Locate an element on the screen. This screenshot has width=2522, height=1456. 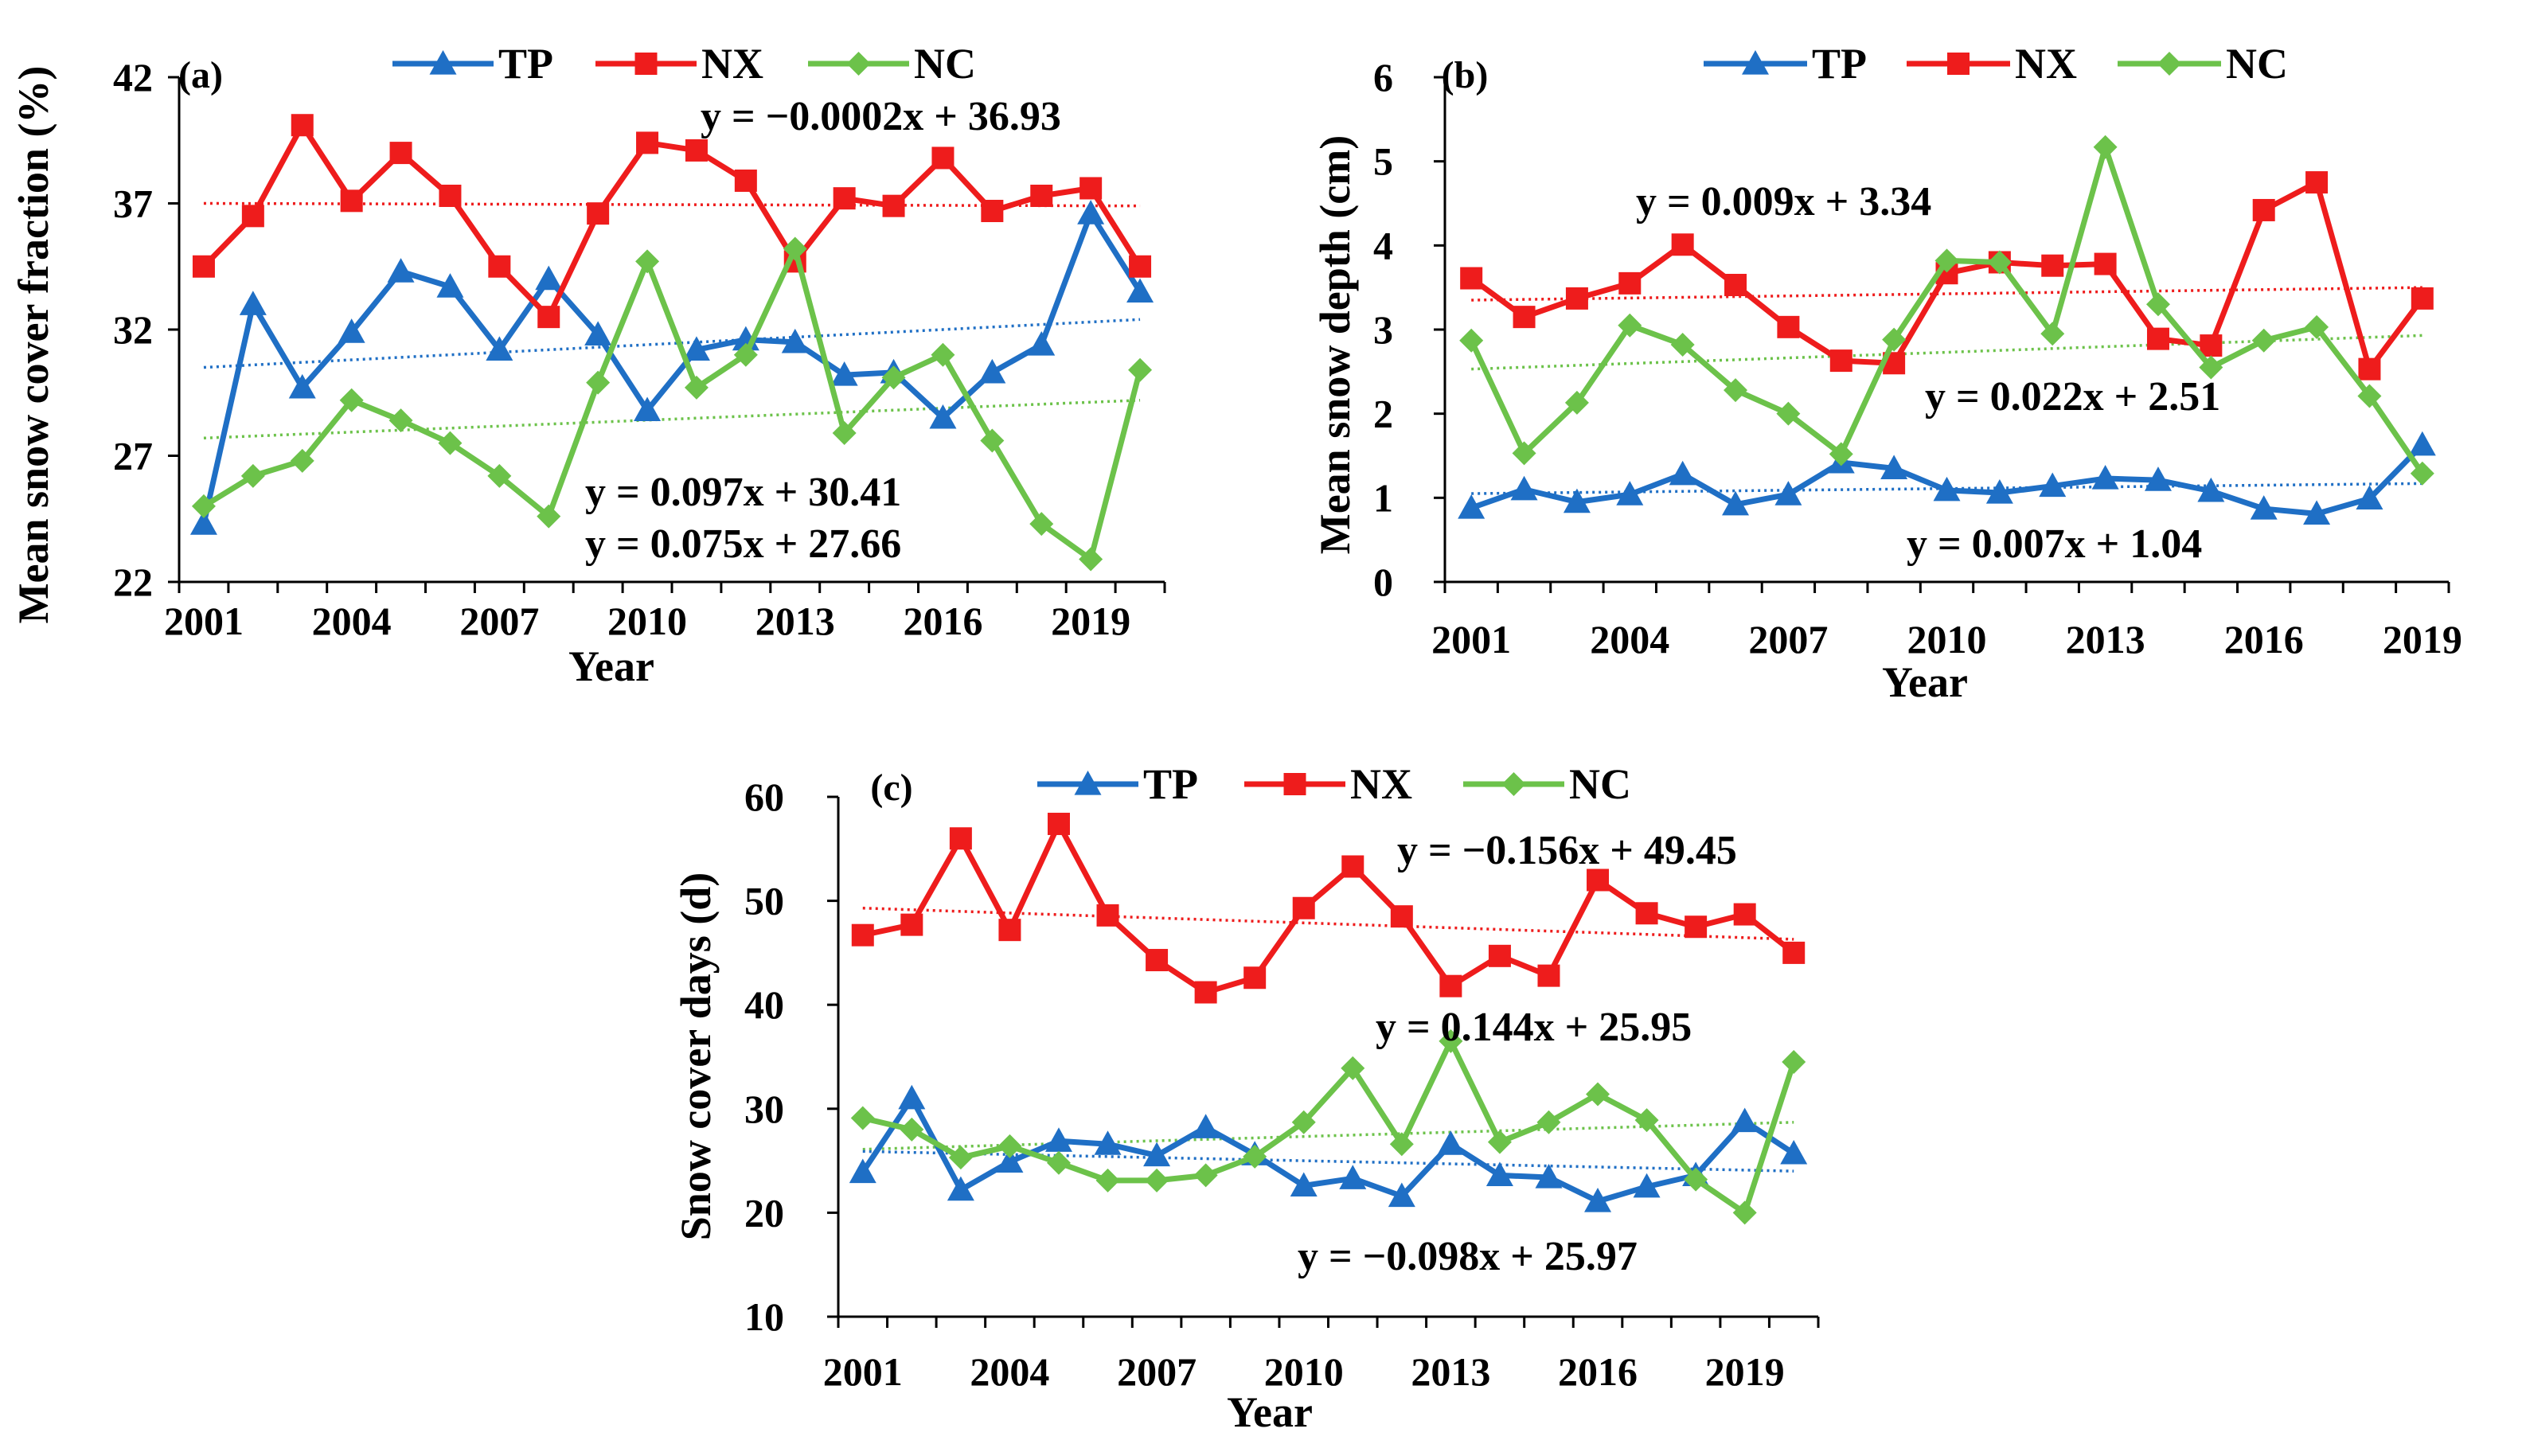
trend-equation: y = −0.156x + 49.45 is located at coordinates (1567, 850).